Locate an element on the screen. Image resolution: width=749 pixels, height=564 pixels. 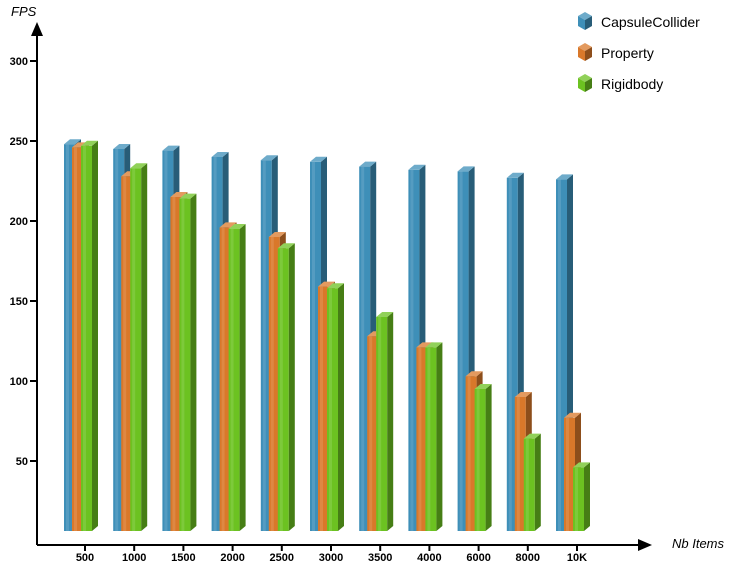
x-tick-label: 4000 is located at coordinates (429, 558).